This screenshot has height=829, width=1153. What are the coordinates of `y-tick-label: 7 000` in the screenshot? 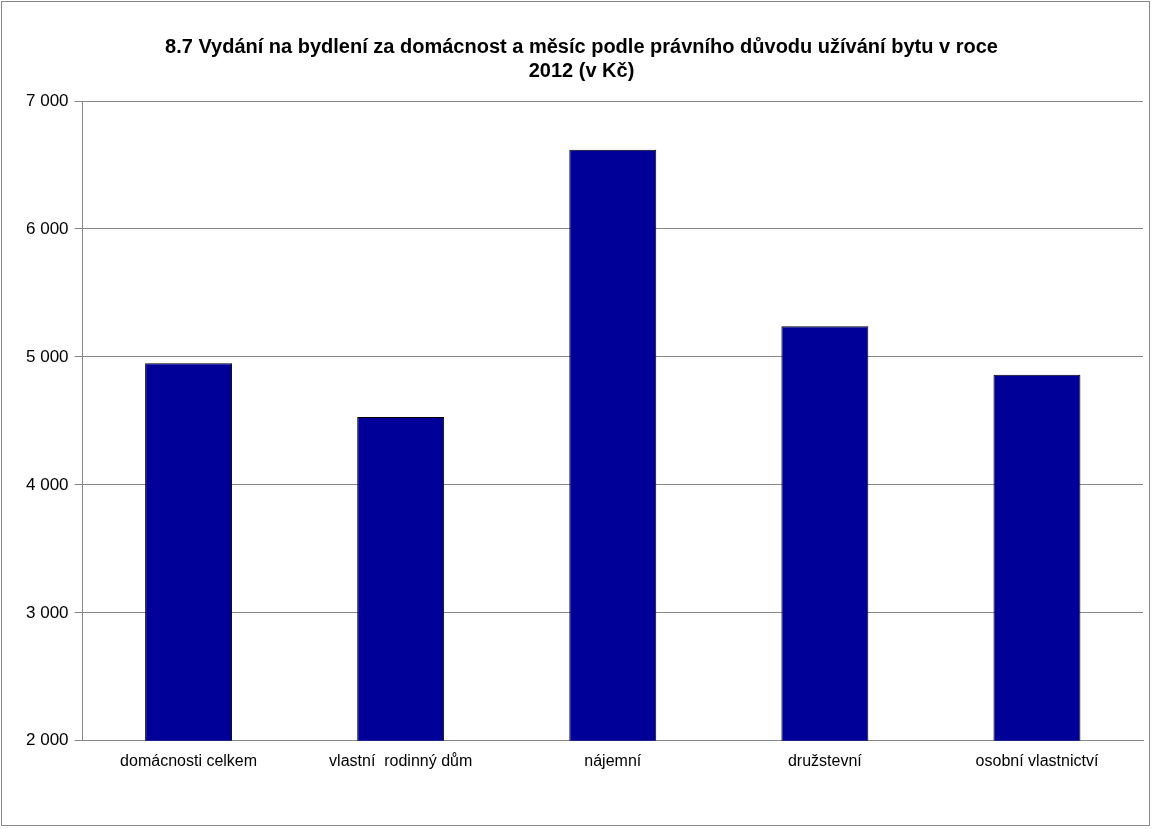 It's located at (47, 100).